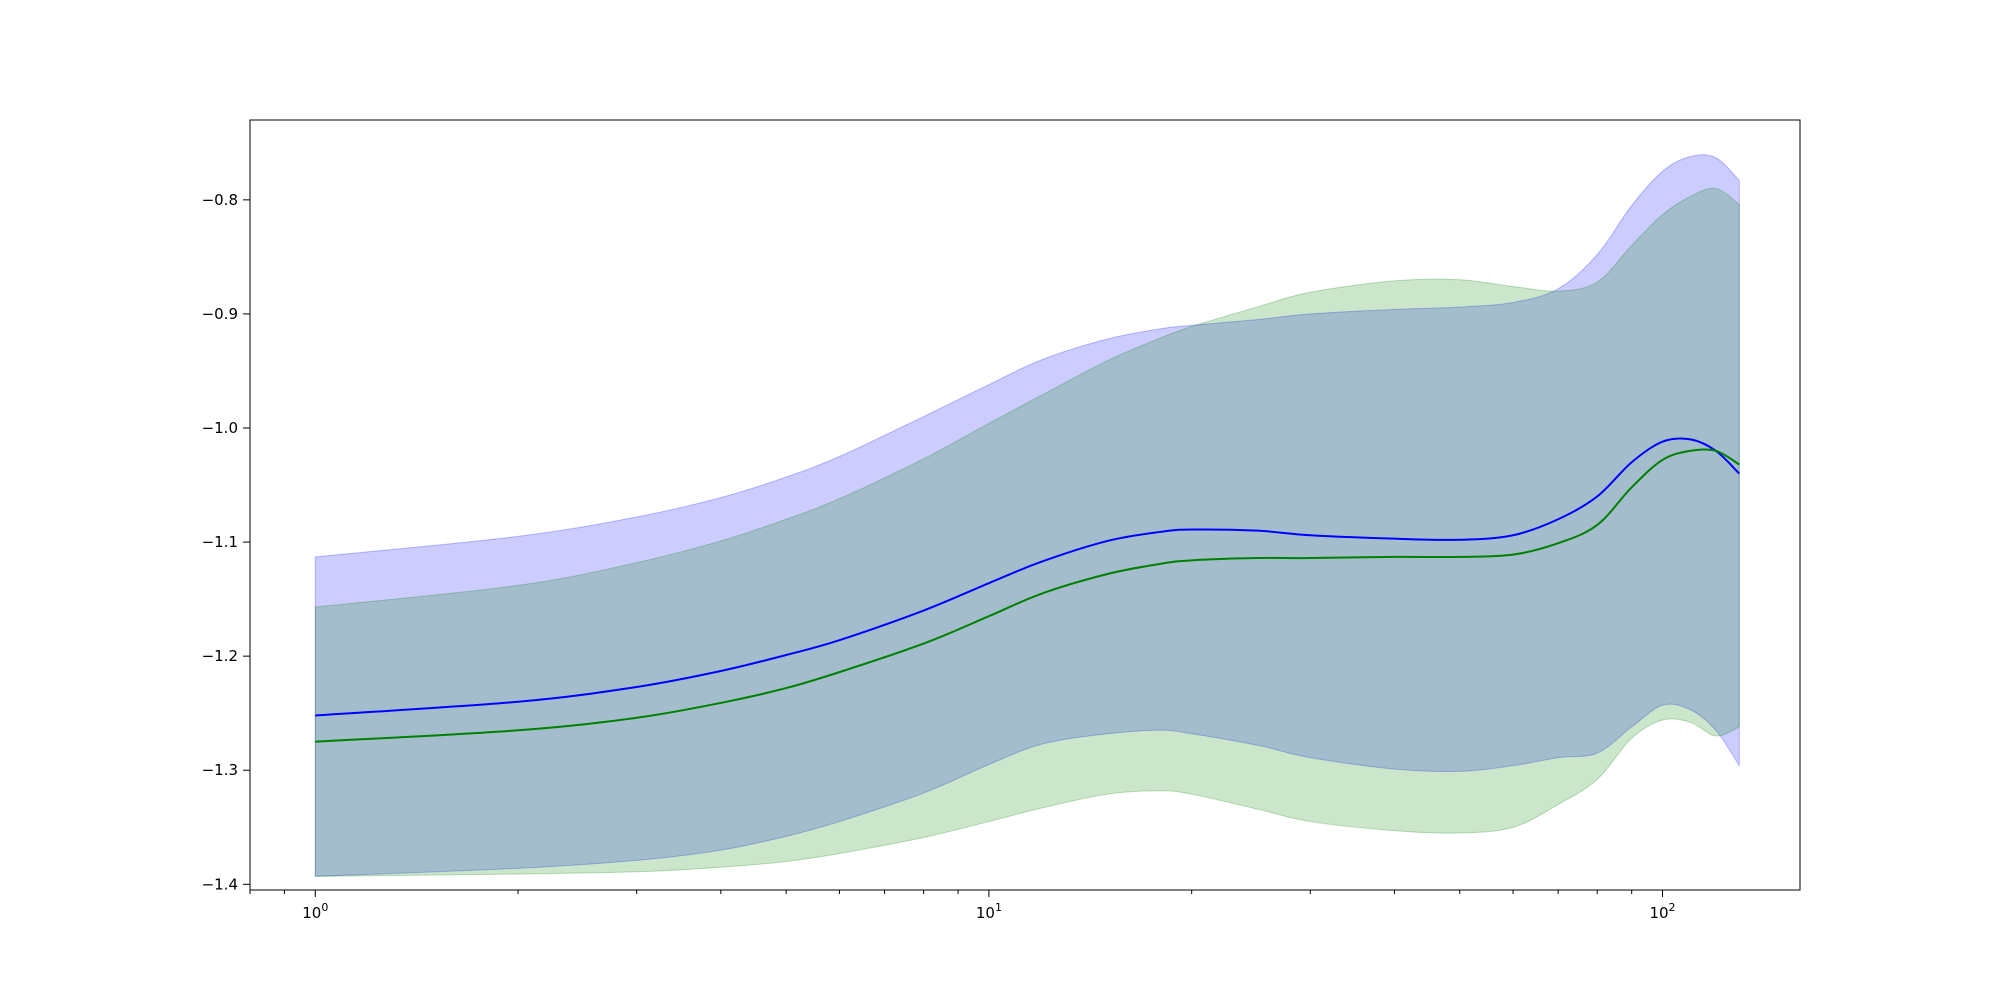 The width and height of the screenshot is (2000, 1000). I want to click on y-tick-label: −1.2, so click(220, 656).